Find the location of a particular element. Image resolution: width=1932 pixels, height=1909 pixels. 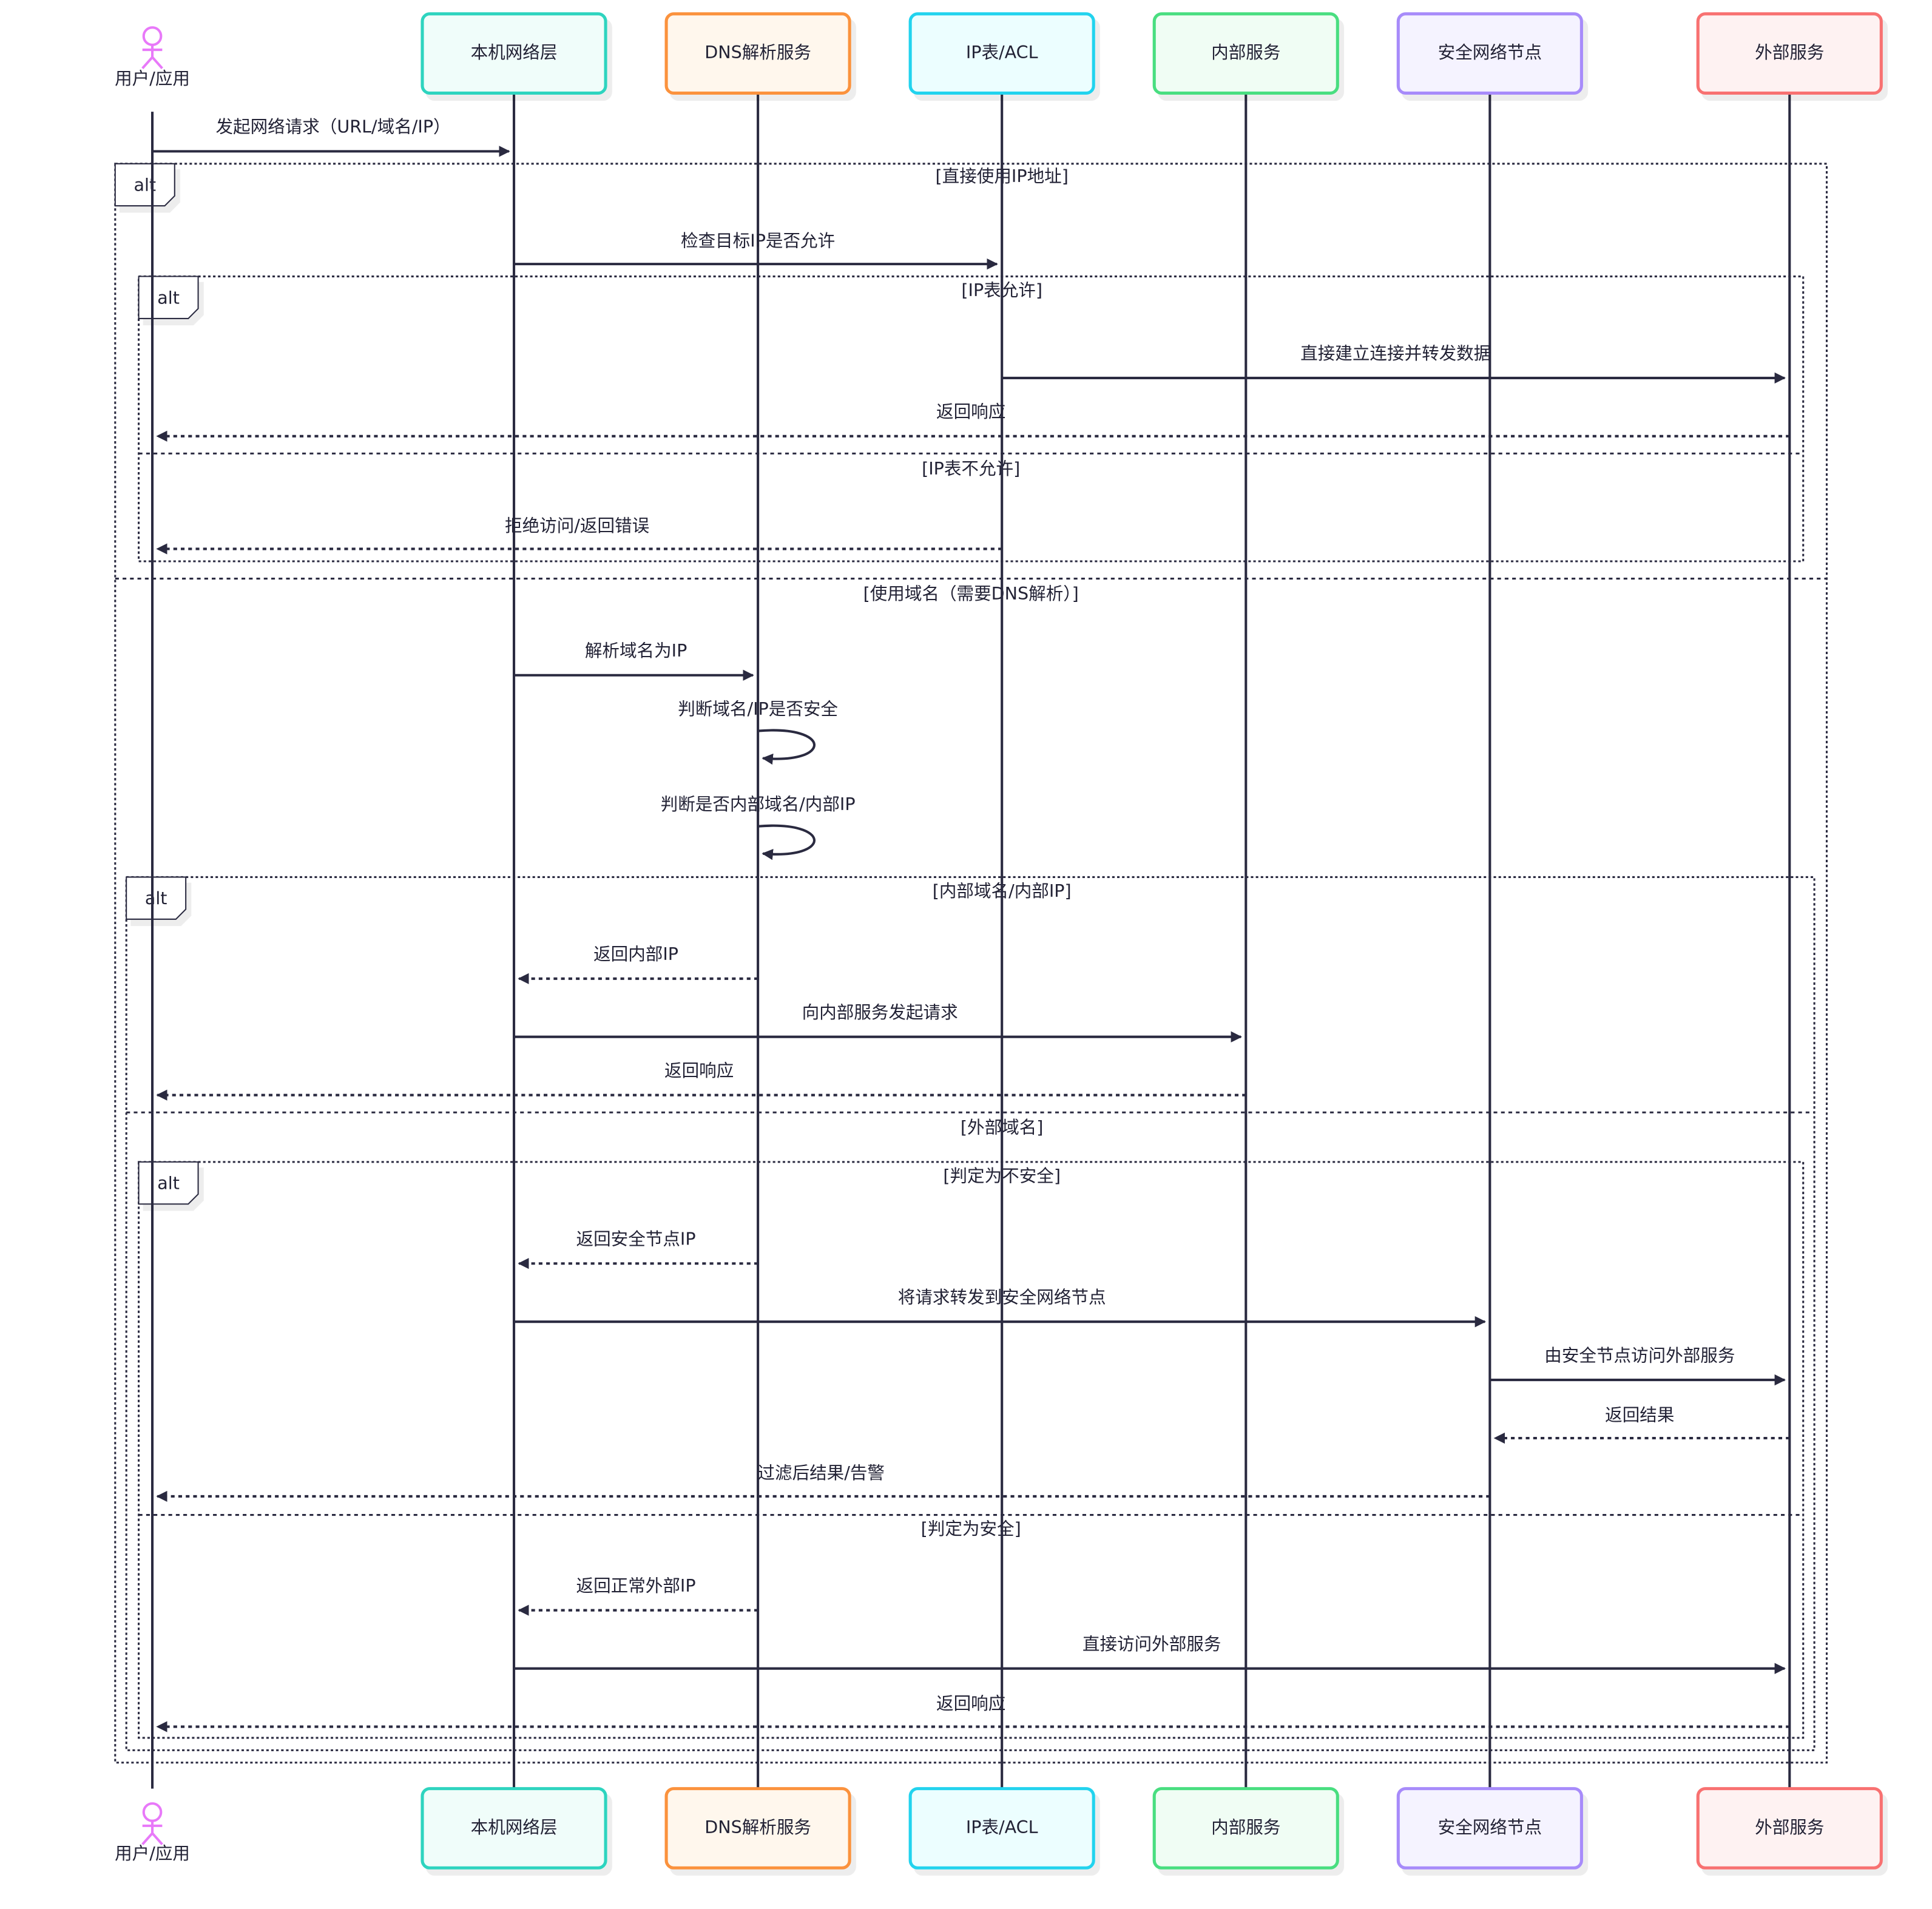

message-label: 过滤后结果/告警 is located at coordinates (821, 1472).